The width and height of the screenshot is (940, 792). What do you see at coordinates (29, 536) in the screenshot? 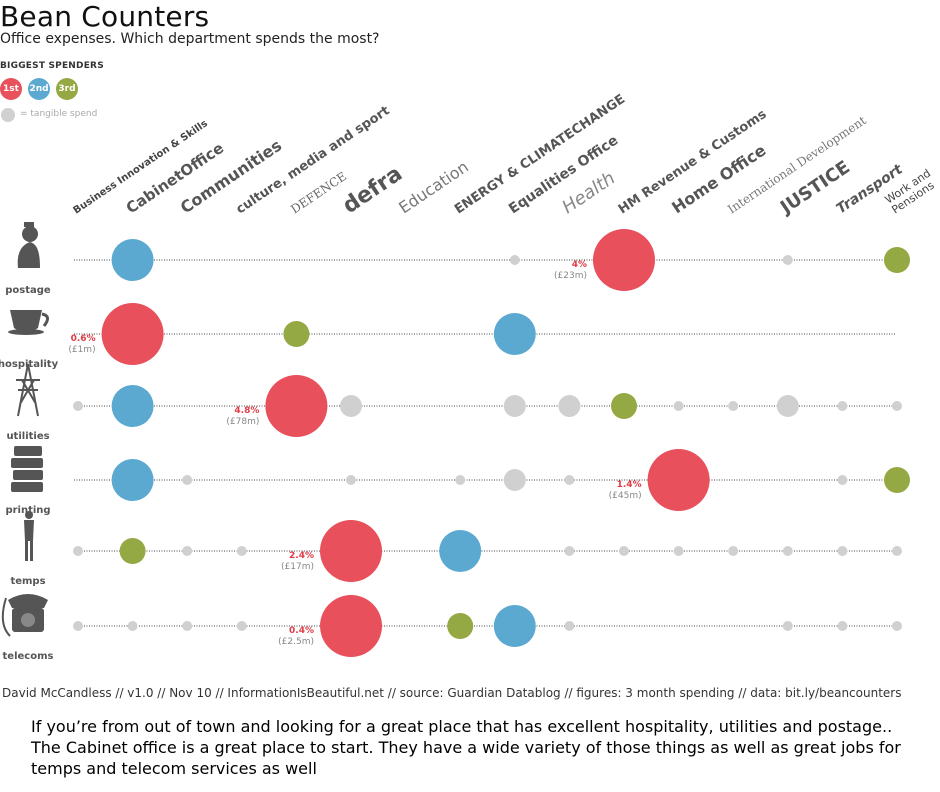
I see `woman-silhouette-icon` at bounding box center [29, 536].